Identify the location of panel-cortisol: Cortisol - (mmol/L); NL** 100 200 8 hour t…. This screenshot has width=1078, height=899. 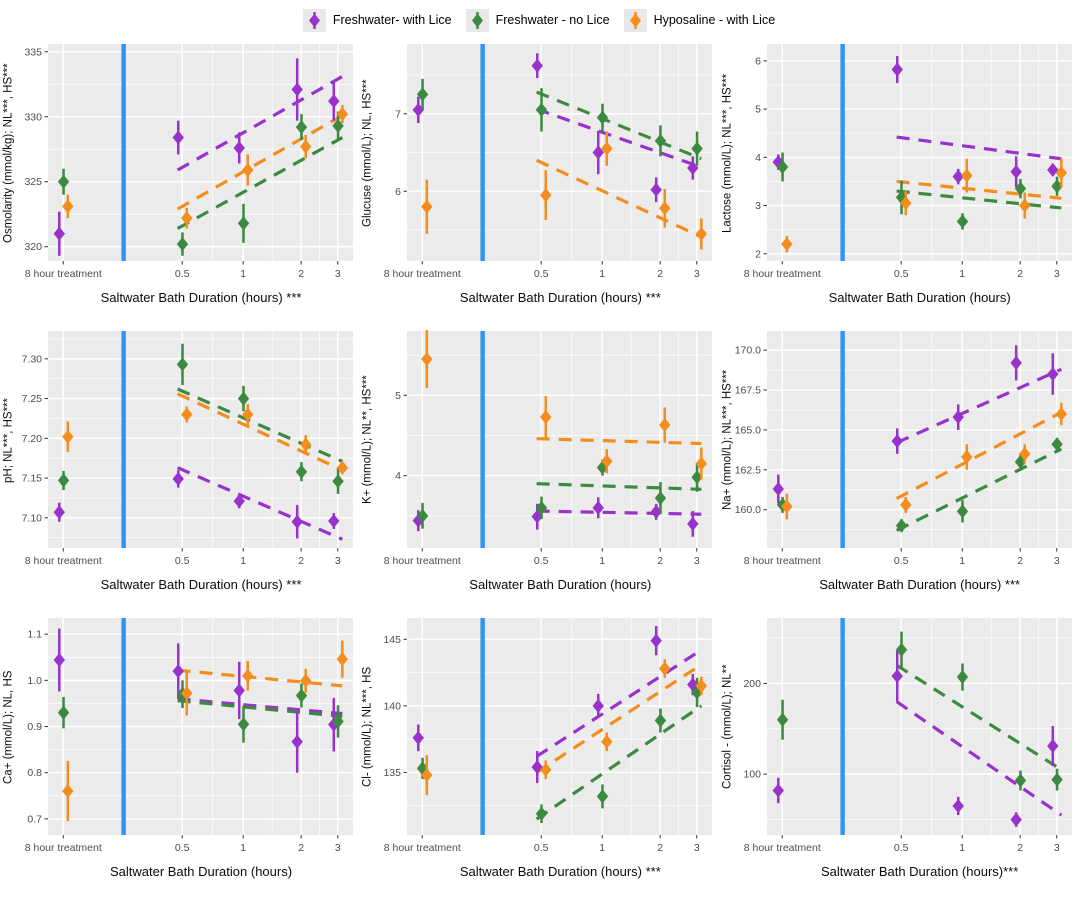
(898, 755).